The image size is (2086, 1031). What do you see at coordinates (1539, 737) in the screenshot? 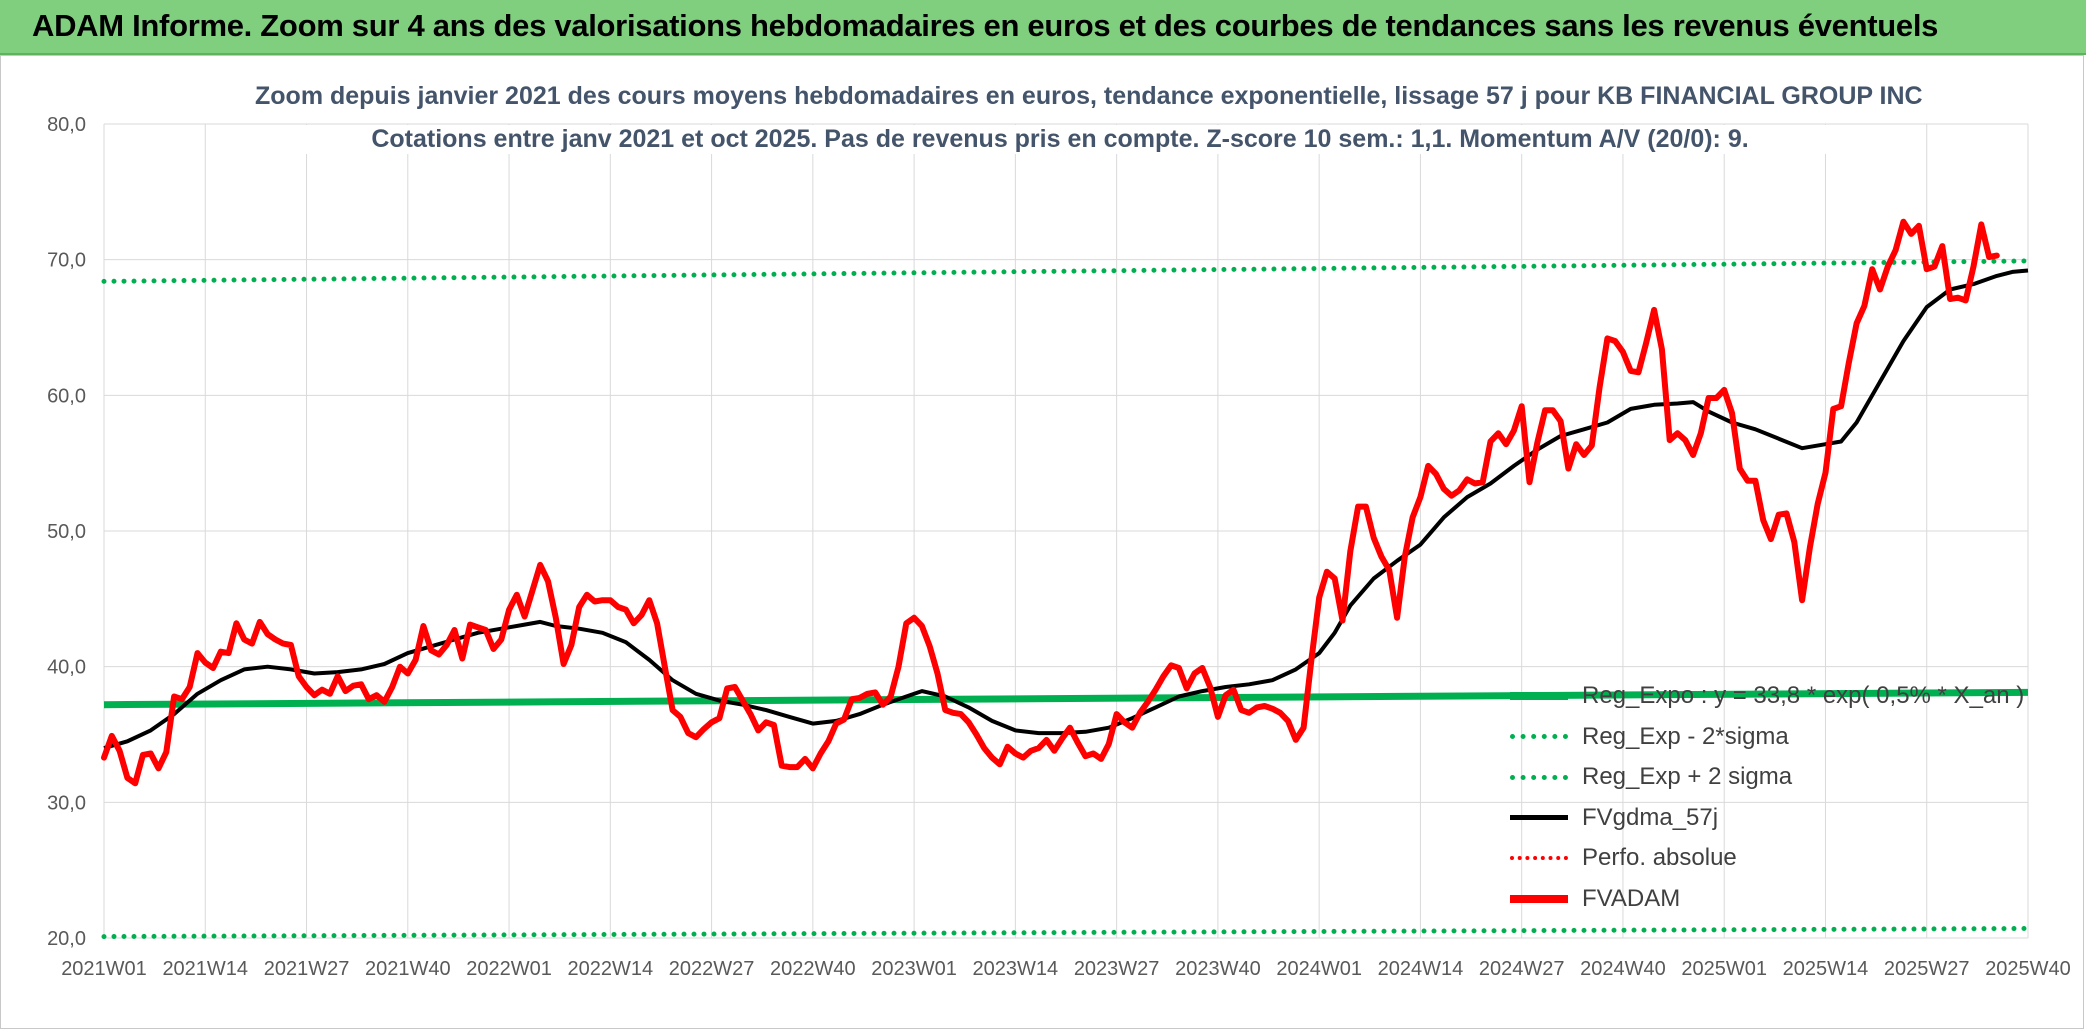
I see `legend-swatch-reg-exp-minus` at bounding box center [1539, 737].